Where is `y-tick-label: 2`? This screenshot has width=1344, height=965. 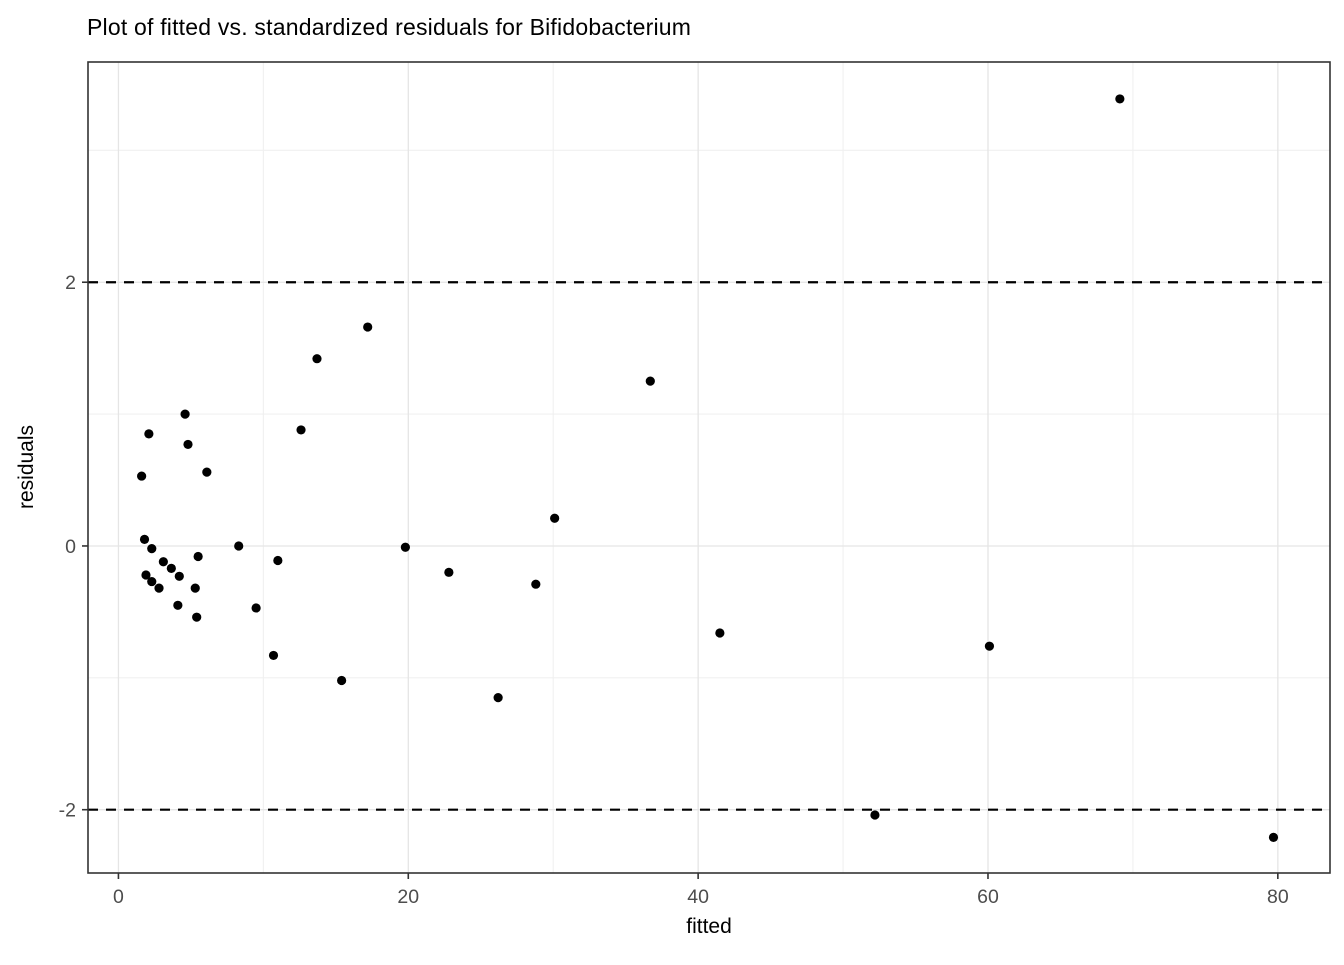 y-tick-label: 2 is located at coordinates (70, 283).